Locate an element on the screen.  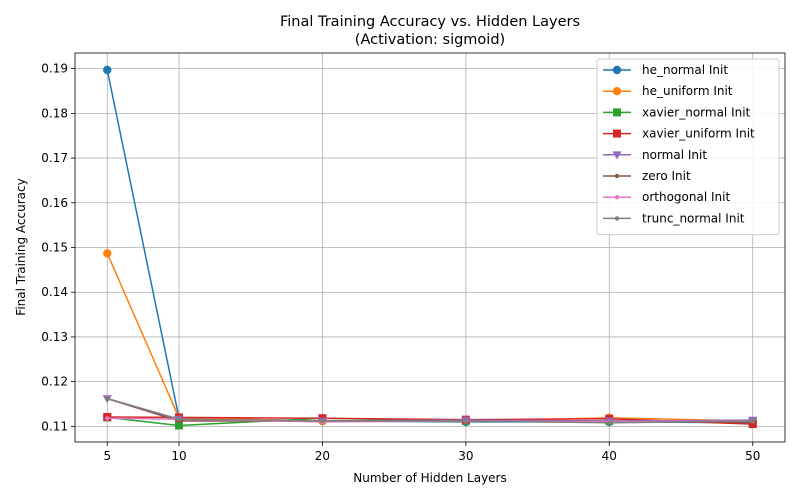
legend-entry: he_uniform Init is located at coordinates (668, 91).